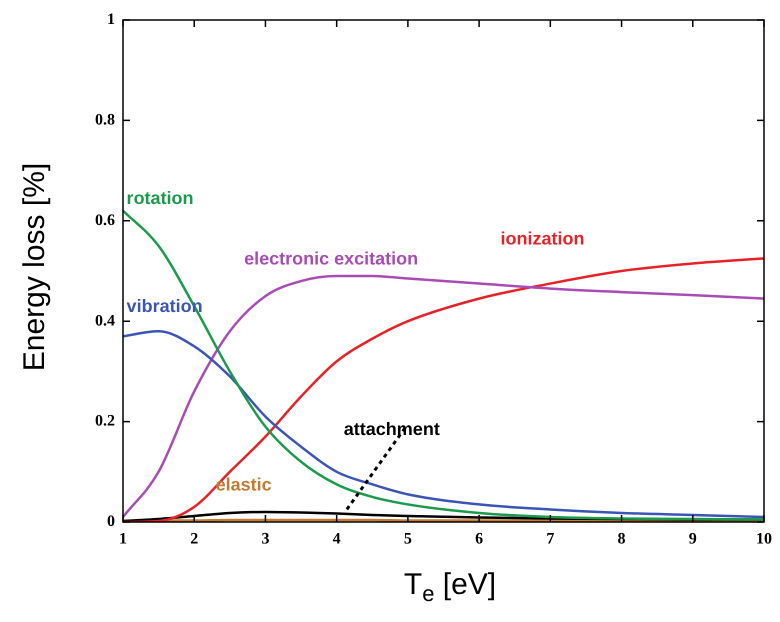 The width and height of the screenshot is (780, 622). What do you see at coordinates (160, 198) in the screenshot?
I see `series-label: rotation` at bounding box center [160, 198].